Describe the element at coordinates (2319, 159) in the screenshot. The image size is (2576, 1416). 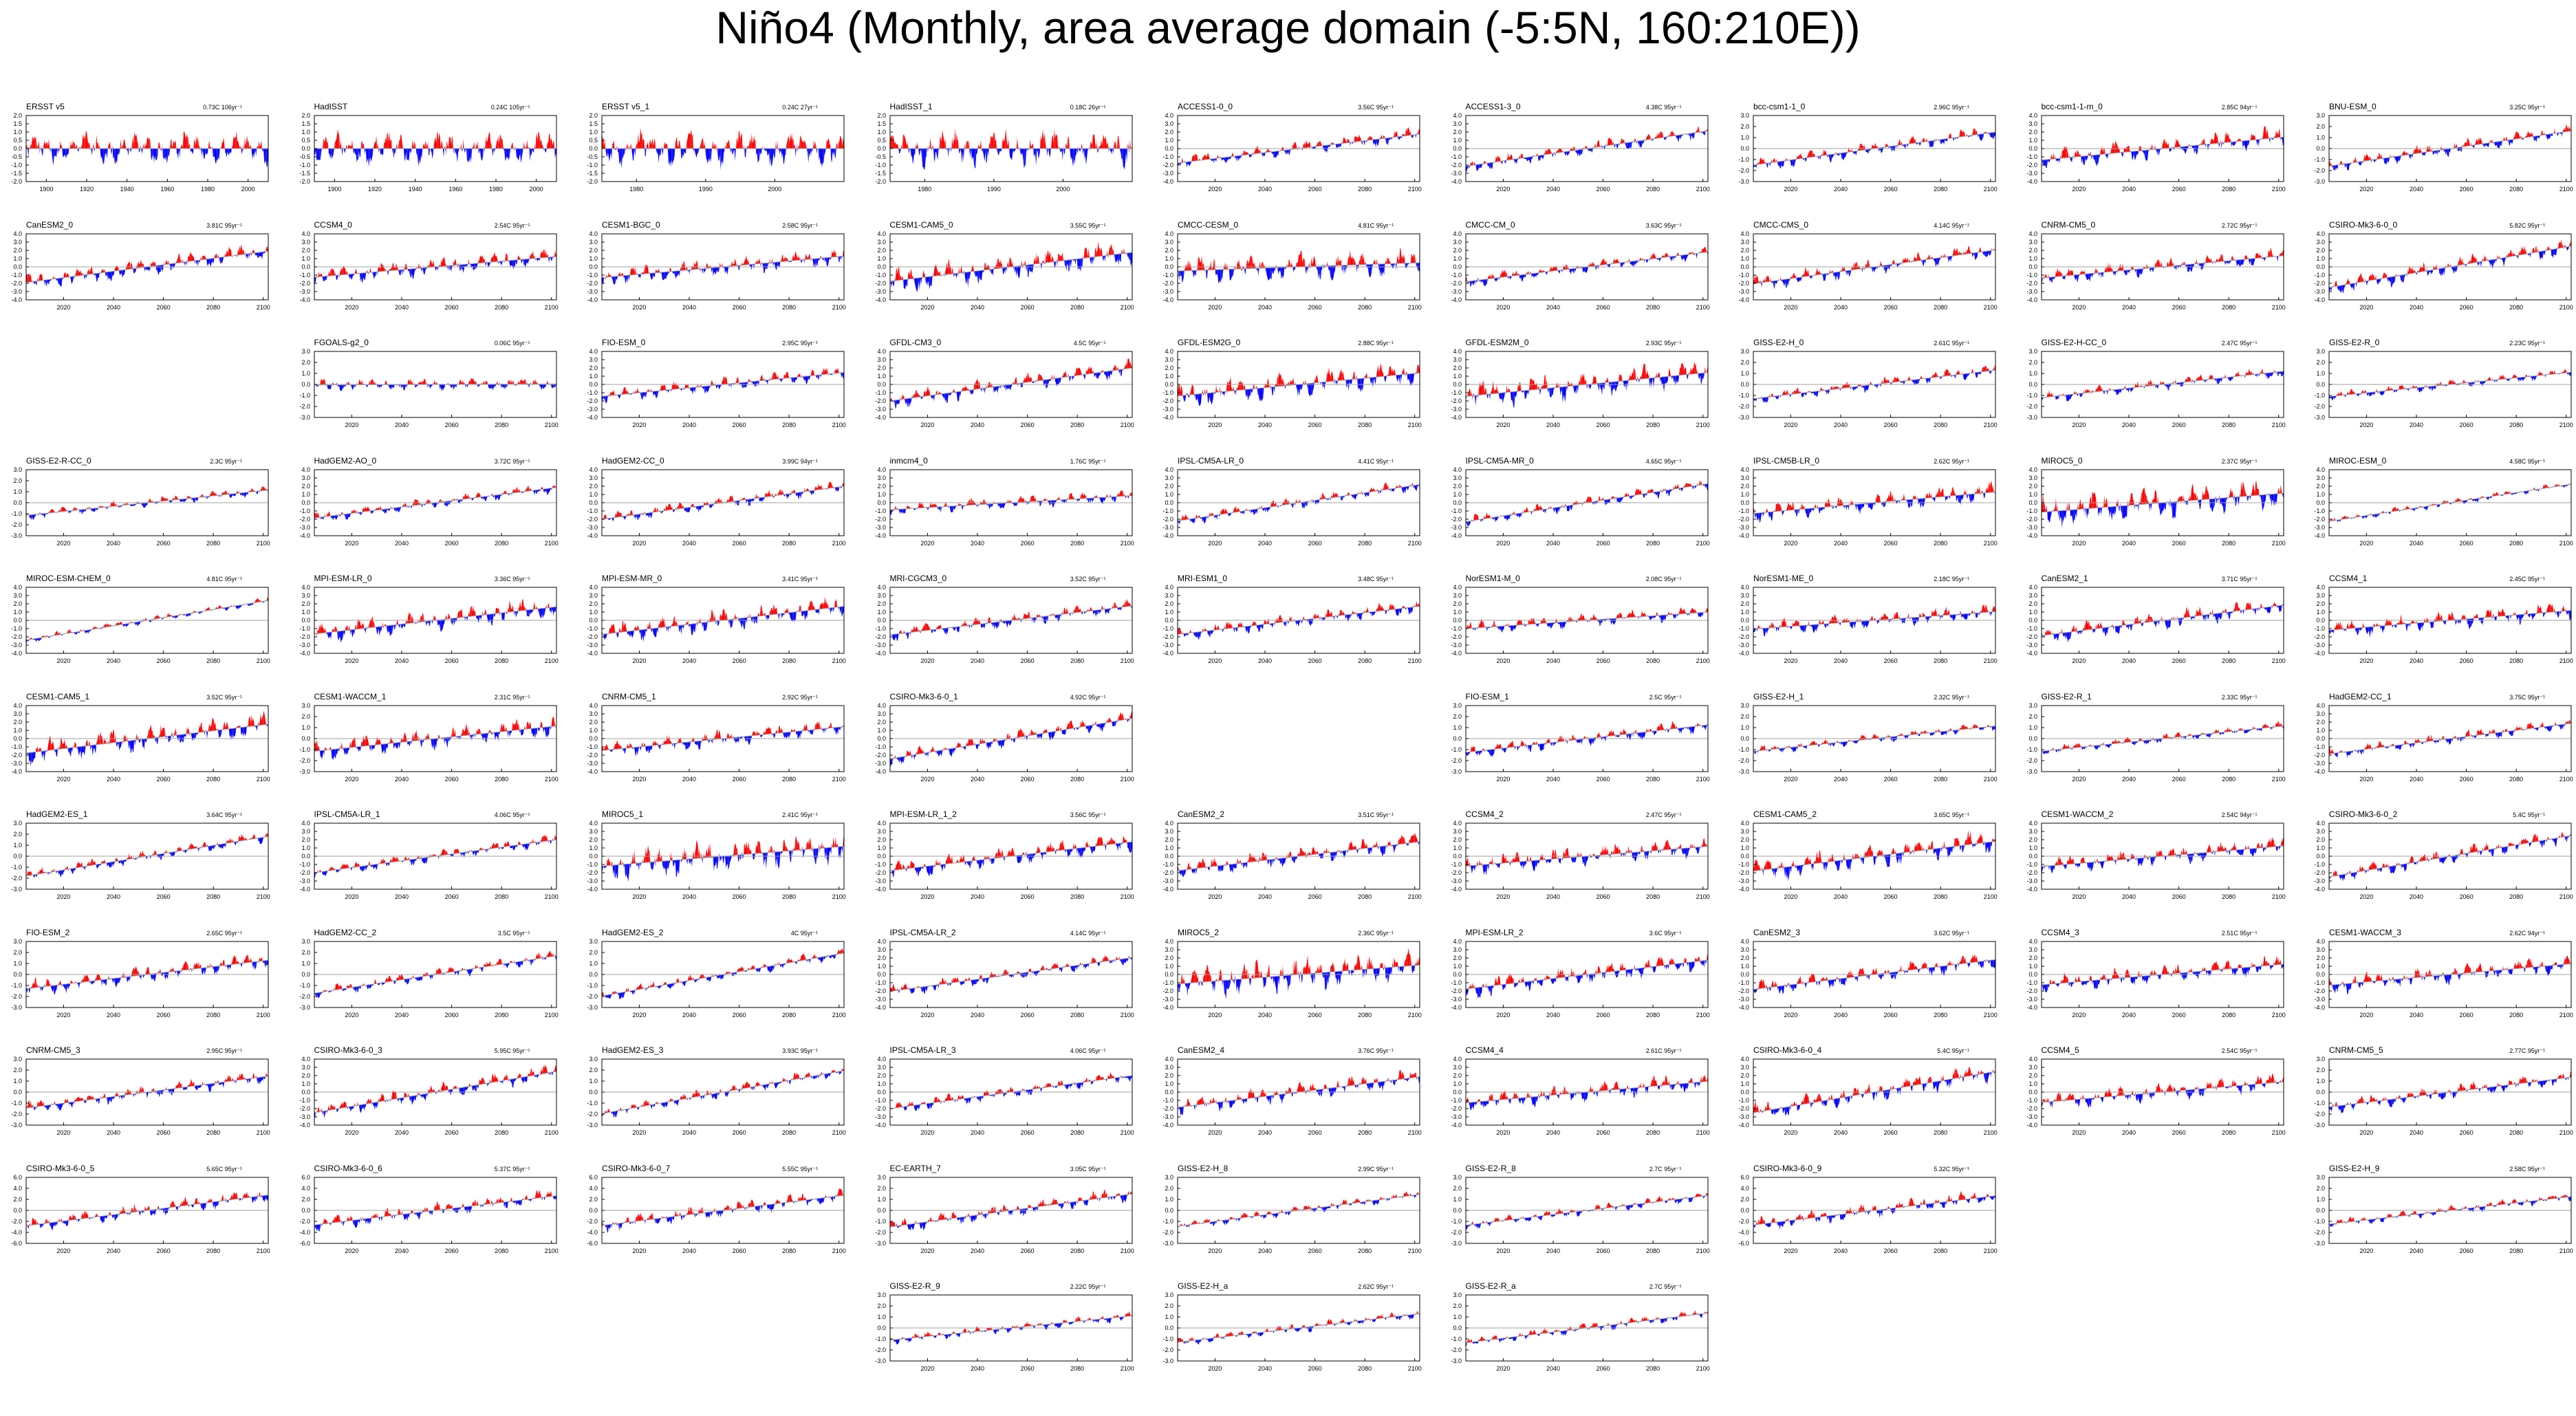
I see `y-tick-label: -1.0` at that location.